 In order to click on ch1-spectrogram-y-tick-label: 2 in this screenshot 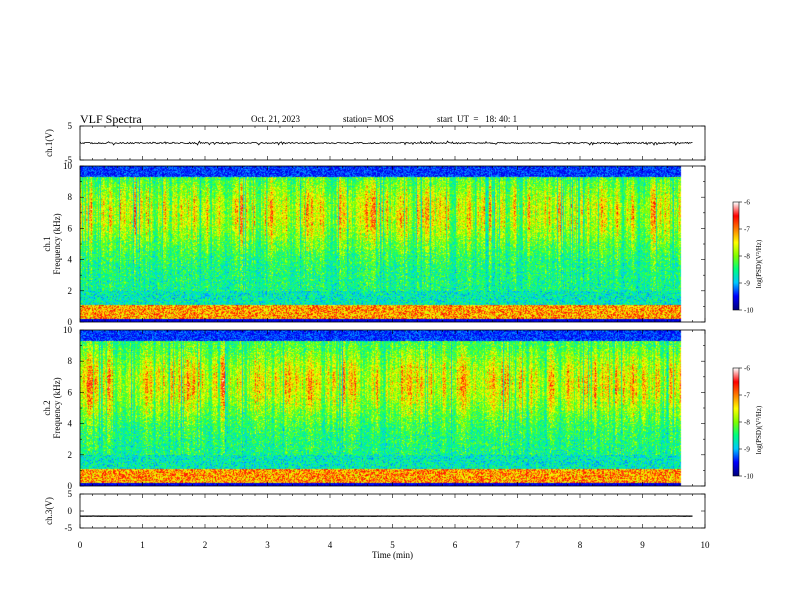, I will do `click(70, 291)`.